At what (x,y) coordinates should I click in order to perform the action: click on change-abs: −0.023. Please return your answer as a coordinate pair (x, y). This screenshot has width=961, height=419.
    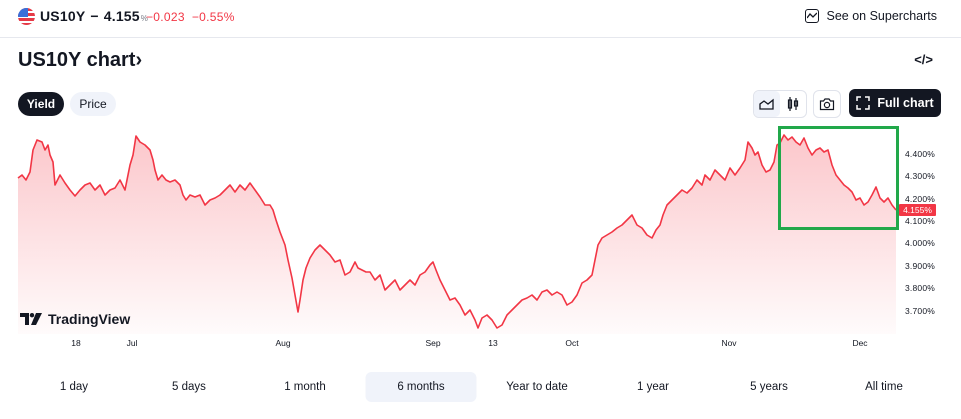
    Looking at the image, I should click on (165, 17).